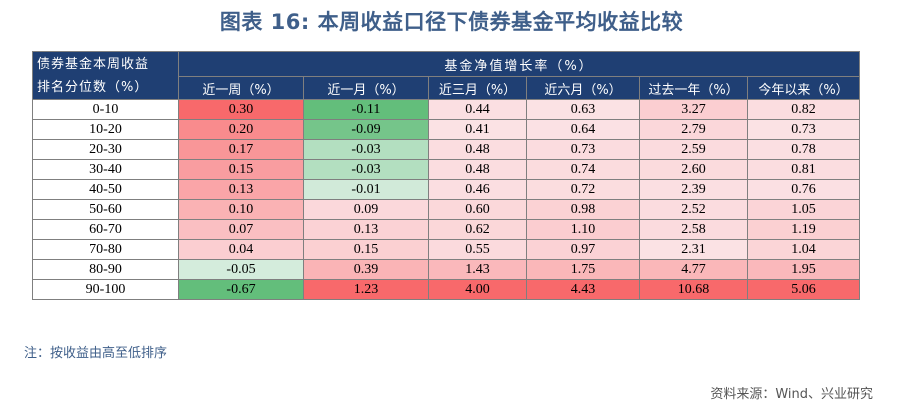 This screenshot has width=903, height=406. What do you see at coordinates (519, 64) in the screenshot?
I see `net-value-growth-header: 基金净值增长率（%）` at bounding box center [519, 64].